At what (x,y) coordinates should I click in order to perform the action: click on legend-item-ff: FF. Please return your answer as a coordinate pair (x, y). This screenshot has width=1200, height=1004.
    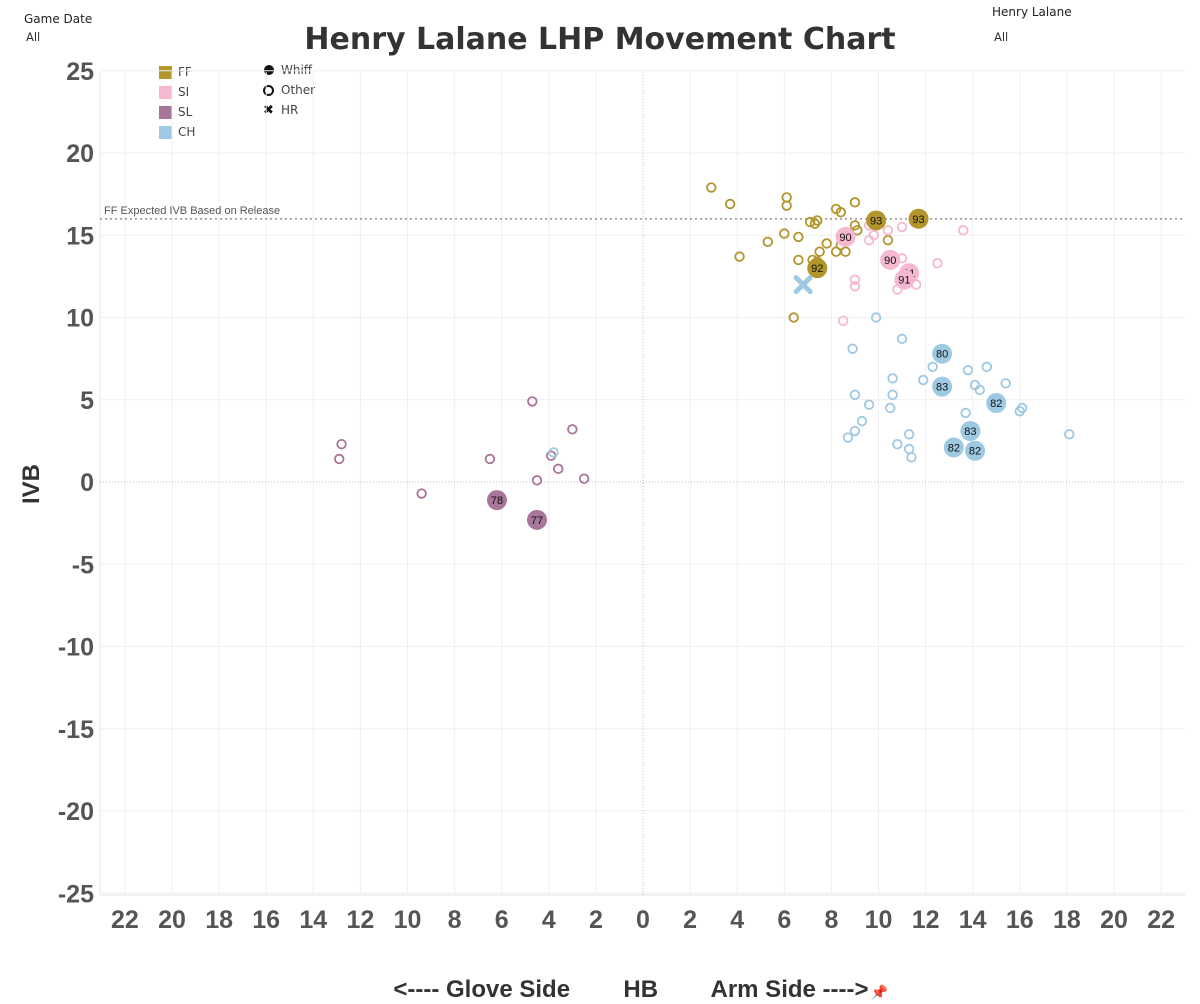
    Looking at the image, I should click on (177, 72).